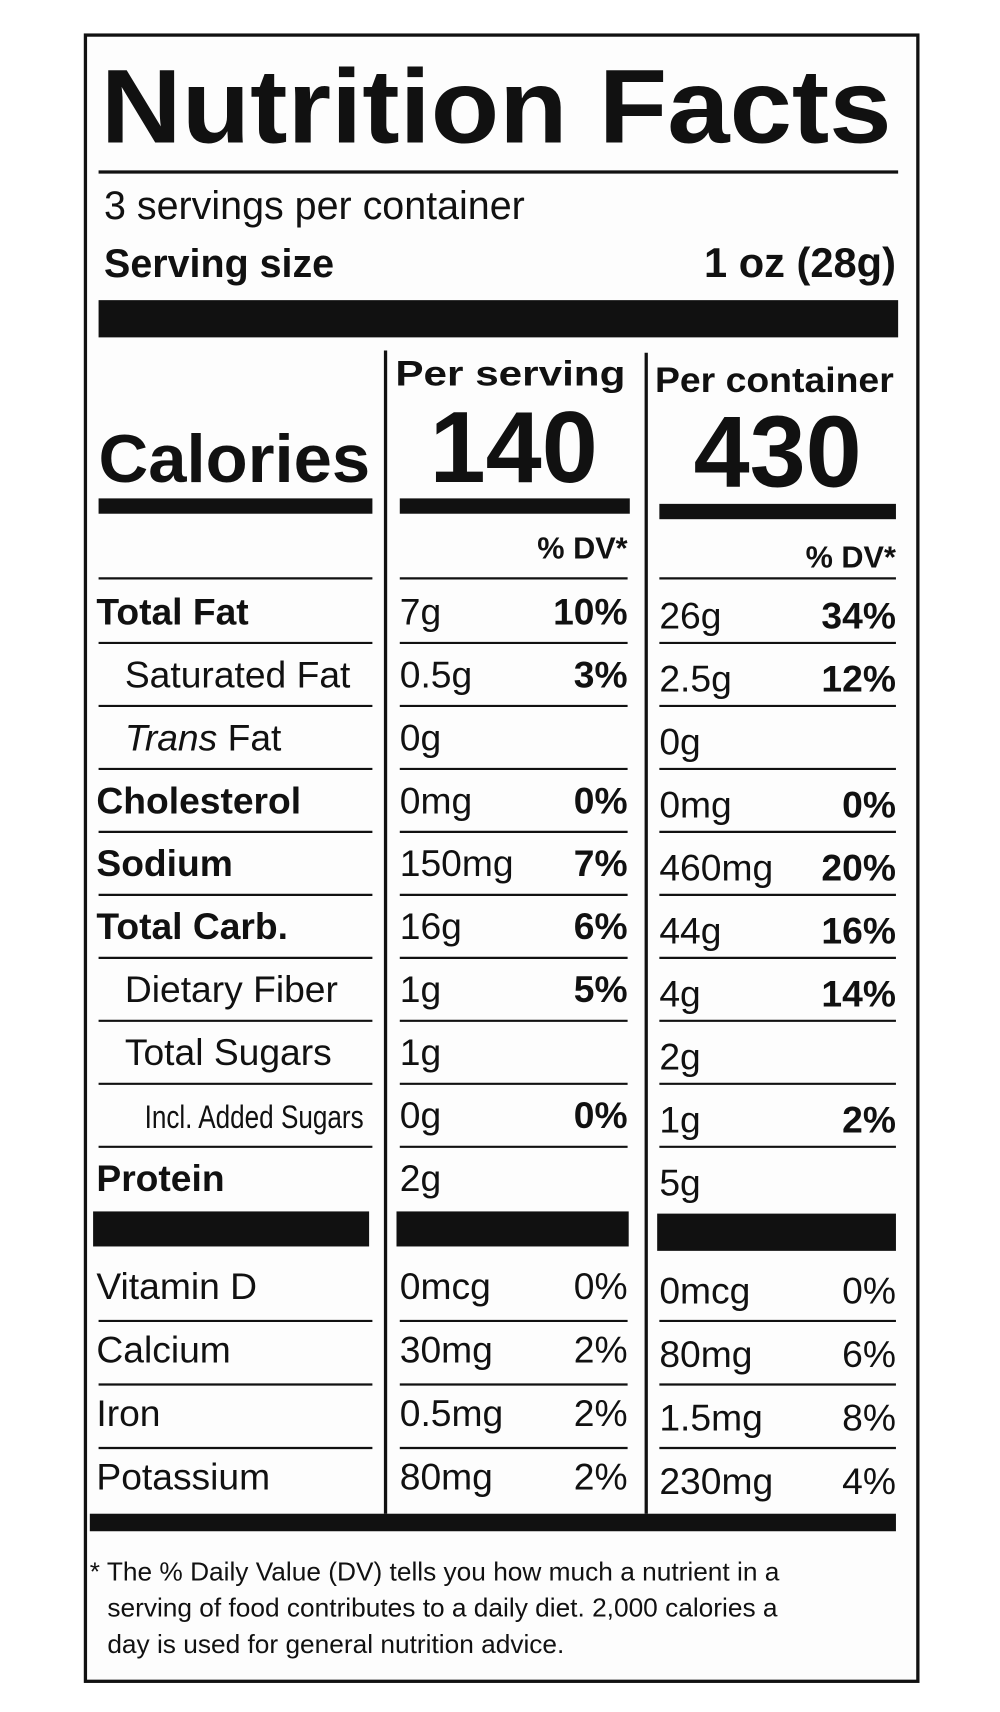 Image resolution: width=1000 pixels, height=1712 pixels. I want to click on nutrient-name: Calcium, so click(163, 1350).